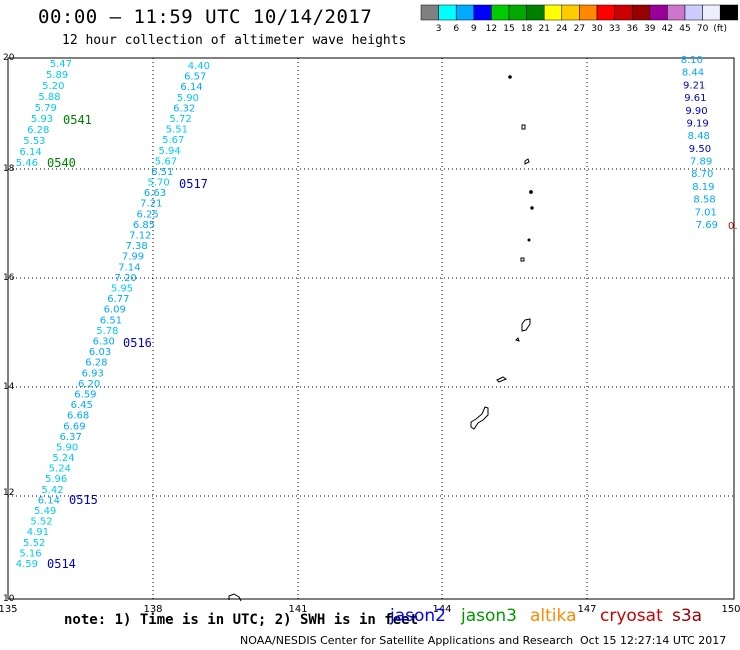  Describe the element at coordinates (9, 609) in the screenshot. I see `lon-label: 135` at that location.